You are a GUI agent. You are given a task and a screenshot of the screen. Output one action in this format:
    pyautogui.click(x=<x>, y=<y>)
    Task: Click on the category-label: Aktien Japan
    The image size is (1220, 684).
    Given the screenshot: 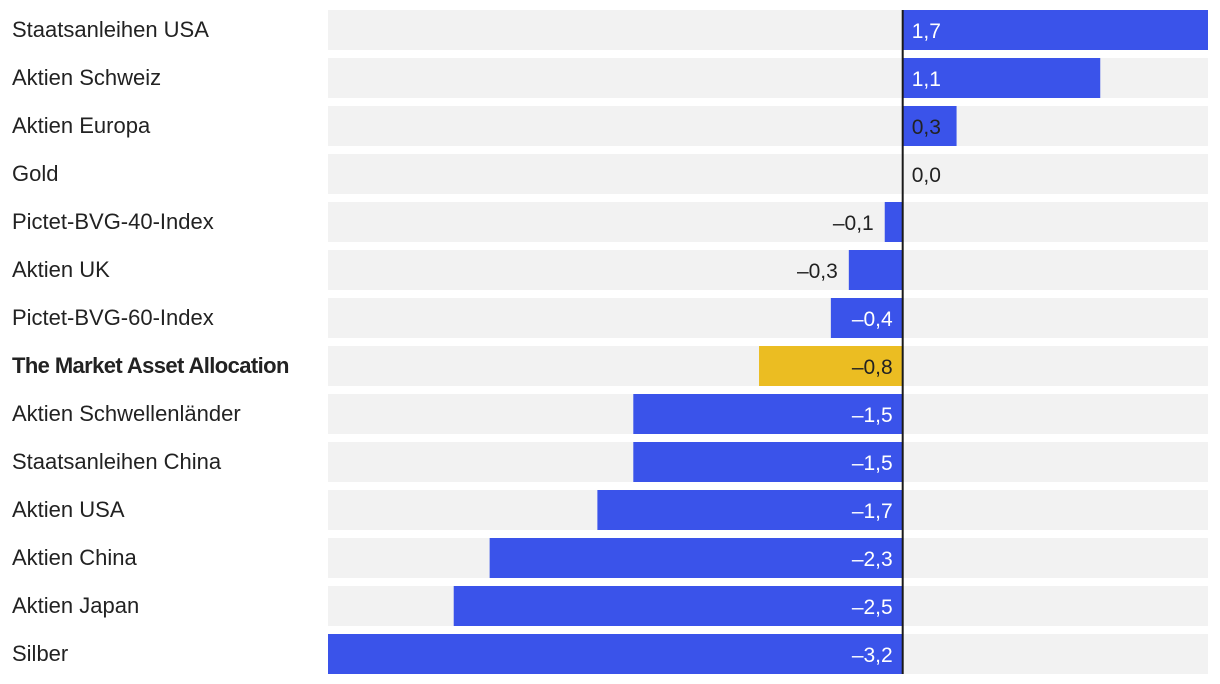 What is the action you would take?
    pyautogui.click(x=76, y=605)
    